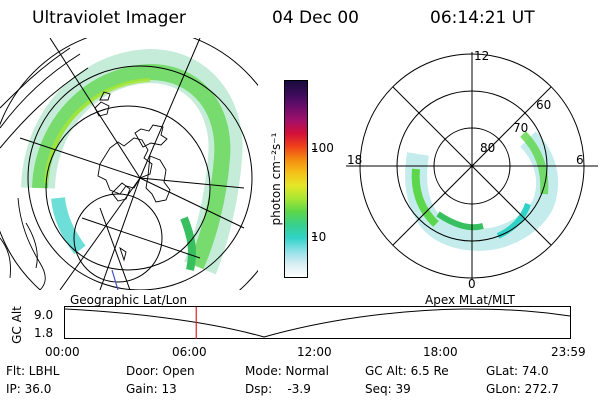  I want to click on mlat-label-60: 60, so click(543, 105).